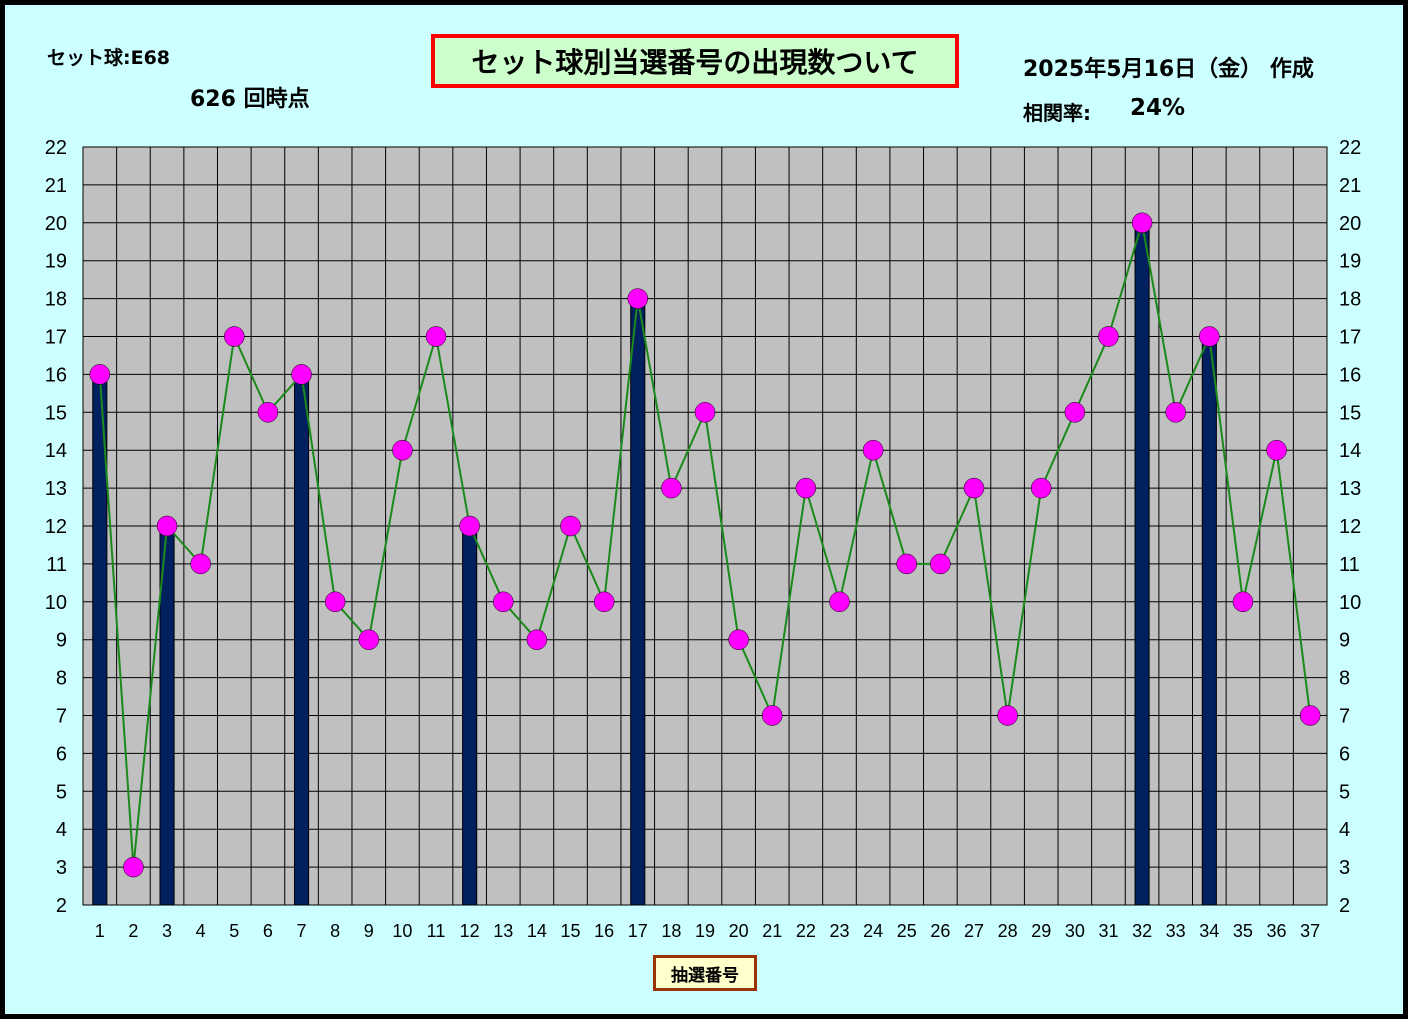 Image resolution: width=1408 pixels, height=1019 pixels. What do you see at coordinates (1344, 906) in the screenshot?
I see `y-tick-label-right: 2` at bounding box center [1344, 906].